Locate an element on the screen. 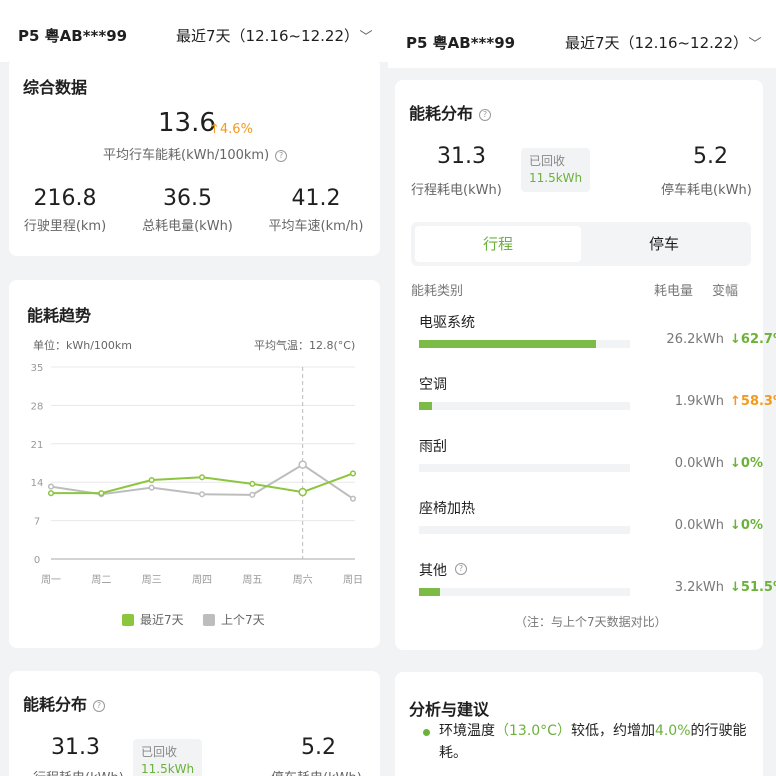 The height and width of the screenshot is (776, 776). y-tick-label: 35 is located at coordinates (37, 368).